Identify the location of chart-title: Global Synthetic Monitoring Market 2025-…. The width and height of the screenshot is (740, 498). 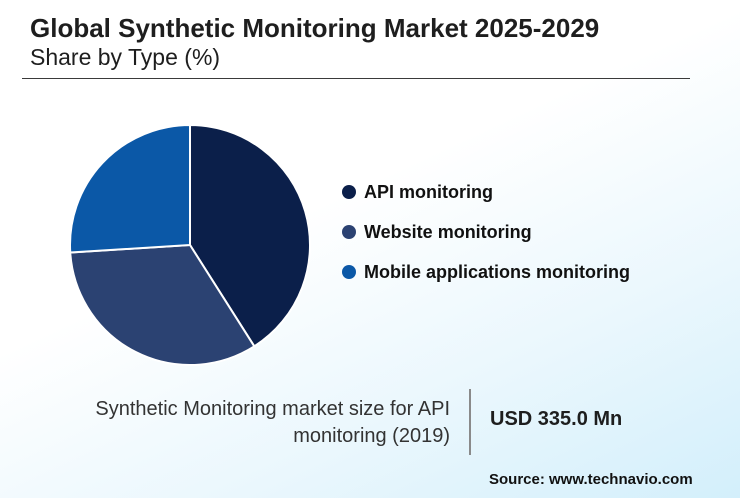
(315, 28).